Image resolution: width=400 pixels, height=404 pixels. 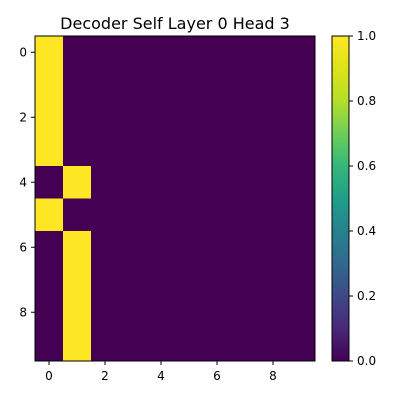 What do you see at coordinates (77, 312) in the screenshot?
I see `heatmap-cell-r8-c1` at bounding box center [77, 312].